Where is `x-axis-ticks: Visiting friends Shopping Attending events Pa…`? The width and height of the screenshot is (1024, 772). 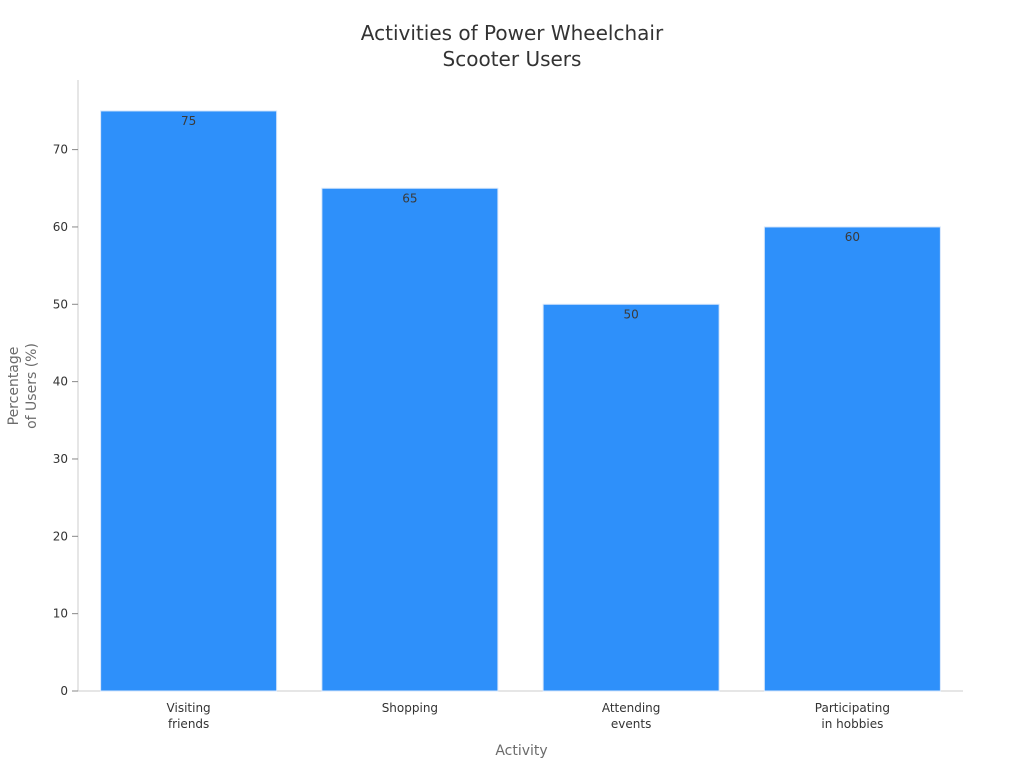 x-axis-ticks: Visiting friends Shopping Attending events Pa… is located at coordinates (528, 716).